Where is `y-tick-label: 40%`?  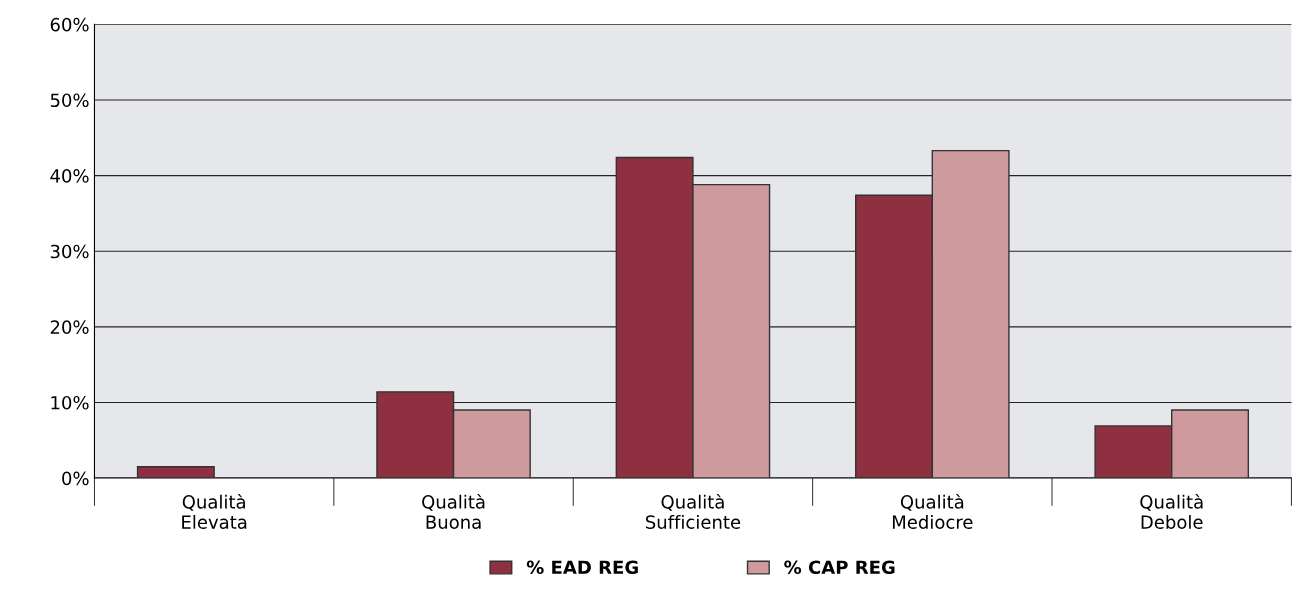
y-tick-label: 40% is located at coordinates (69, 176).